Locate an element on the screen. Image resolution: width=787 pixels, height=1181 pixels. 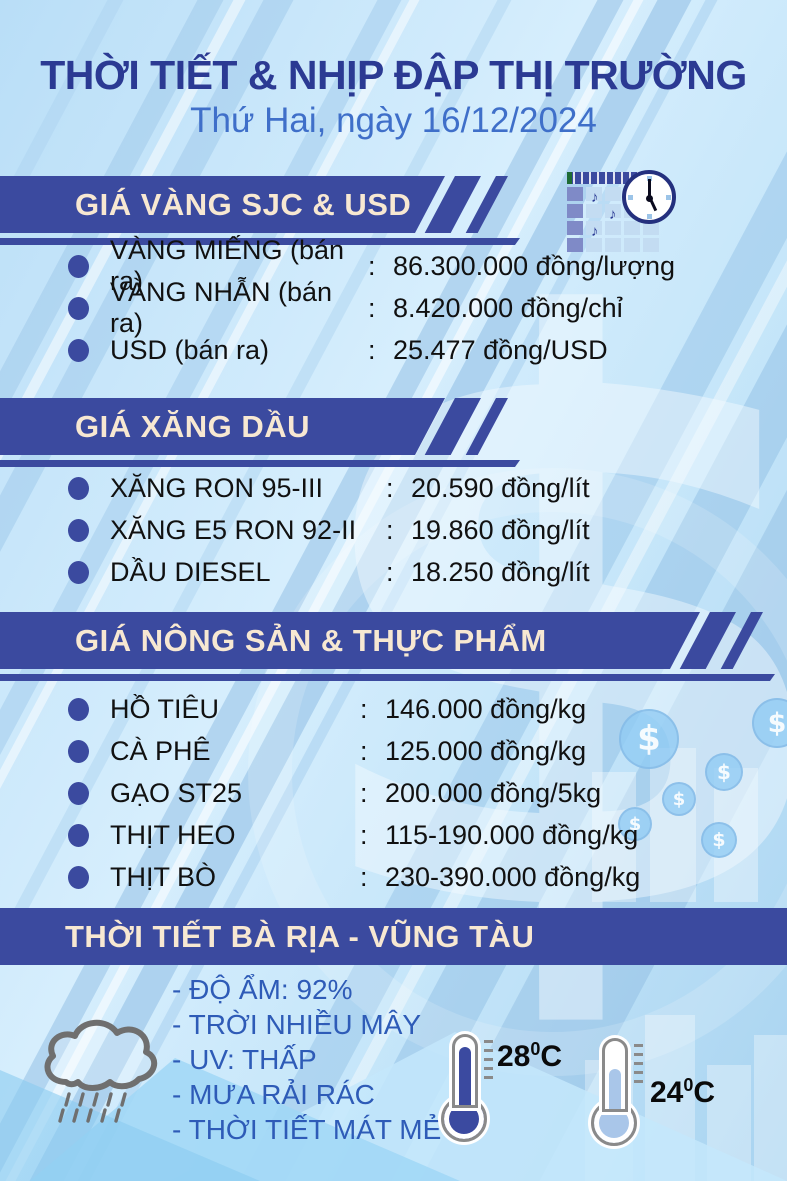
weather-detail: - TRỜI NHIỀU MÂY is located at coordinates (297, 1024).